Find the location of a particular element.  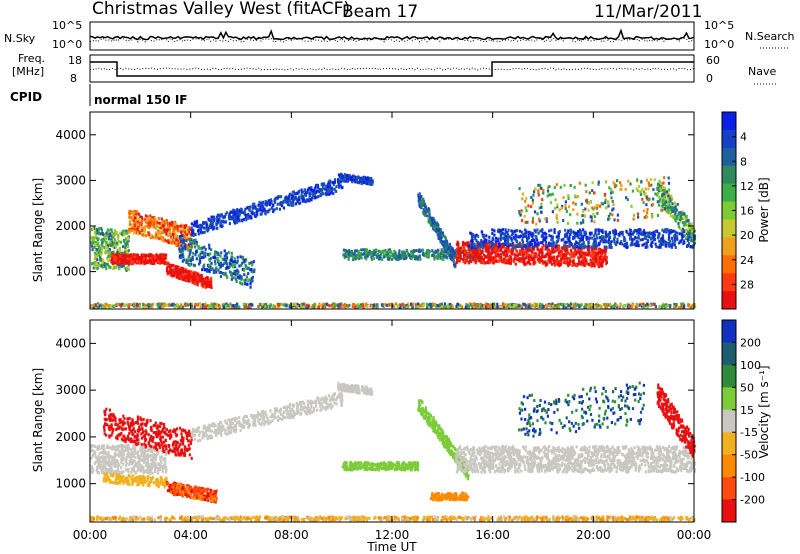

date-title: 11/Mar/2011 is located at coordinates (648, 12).